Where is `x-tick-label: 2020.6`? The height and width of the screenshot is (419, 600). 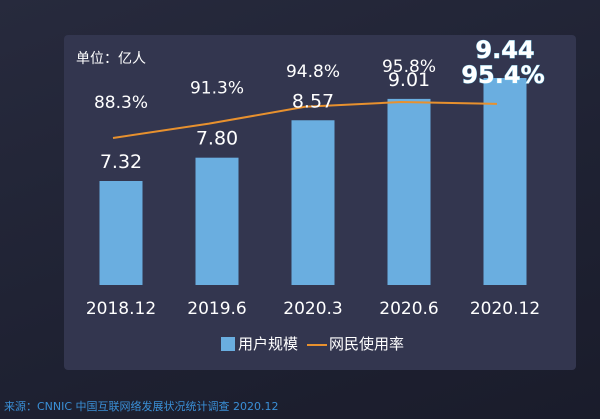 x-tick-label: 2020.6 is located at coordinates (408, 309).